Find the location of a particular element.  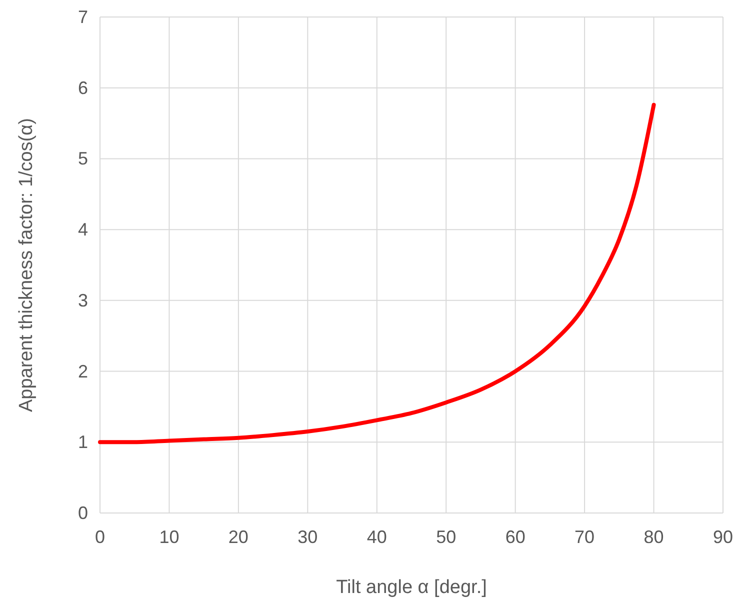

y-tick-label: 0 is located at coordinates (83, 513).